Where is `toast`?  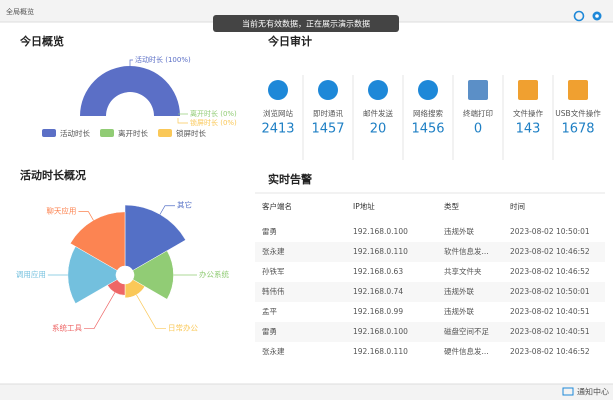 toast is located at coordinates (306, 23).